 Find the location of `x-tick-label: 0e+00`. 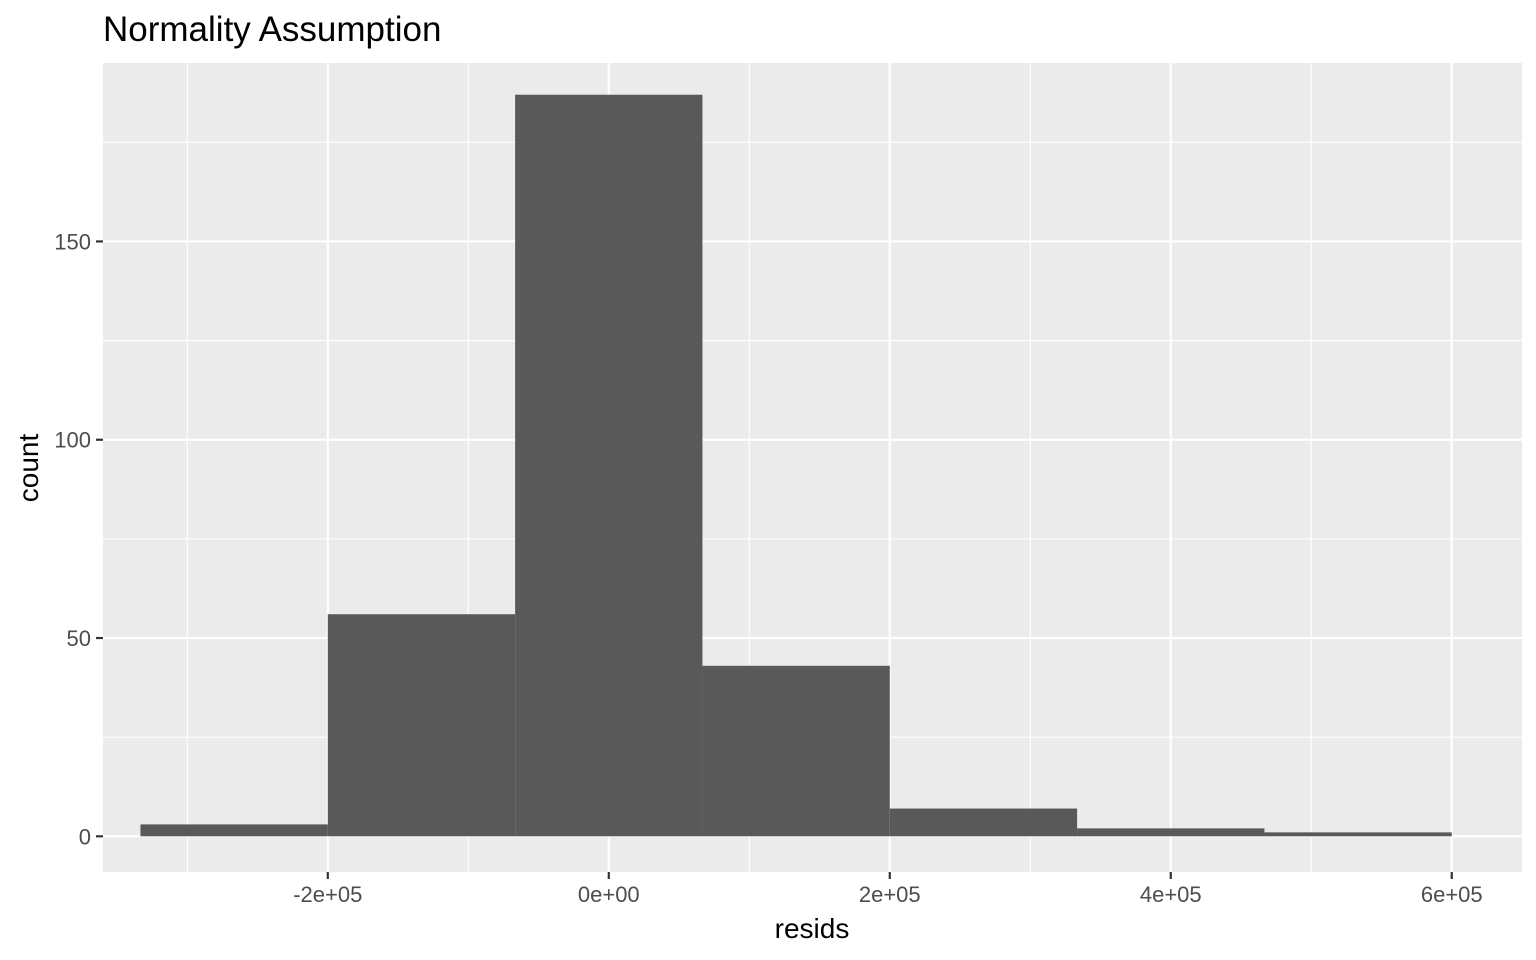

x-tick-label: 0e+00 is located at coordinates (609, 894).